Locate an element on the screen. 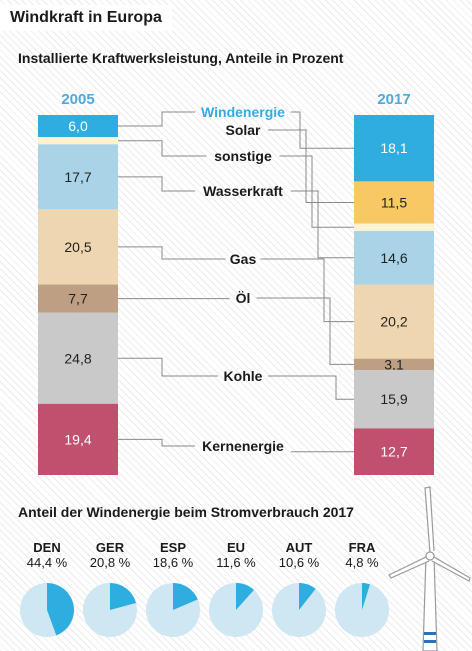 This screenshot has height=651, width=472. pie-value-label: 18,6 % is located at coordinates (173, 562).